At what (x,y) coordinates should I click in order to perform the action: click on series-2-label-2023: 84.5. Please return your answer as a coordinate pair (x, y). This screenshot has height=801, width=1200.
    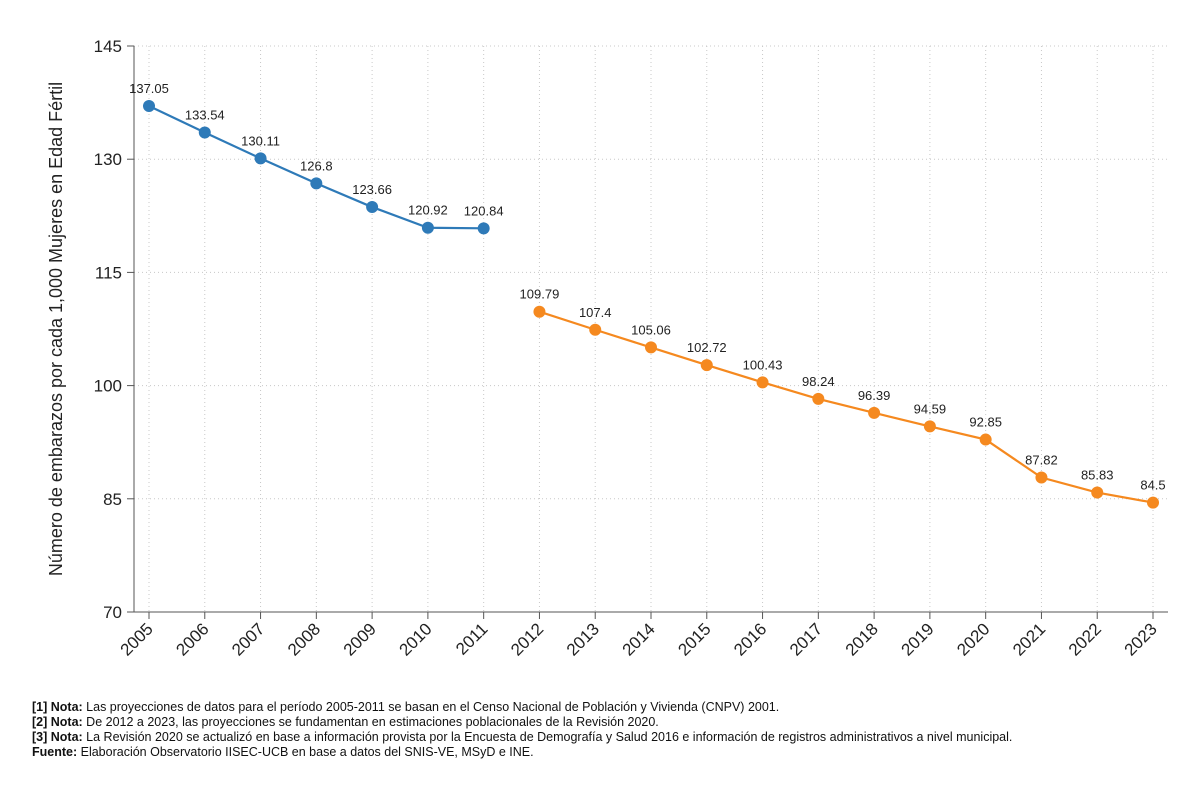
    Looking at the image, I should click on (1152, 485).